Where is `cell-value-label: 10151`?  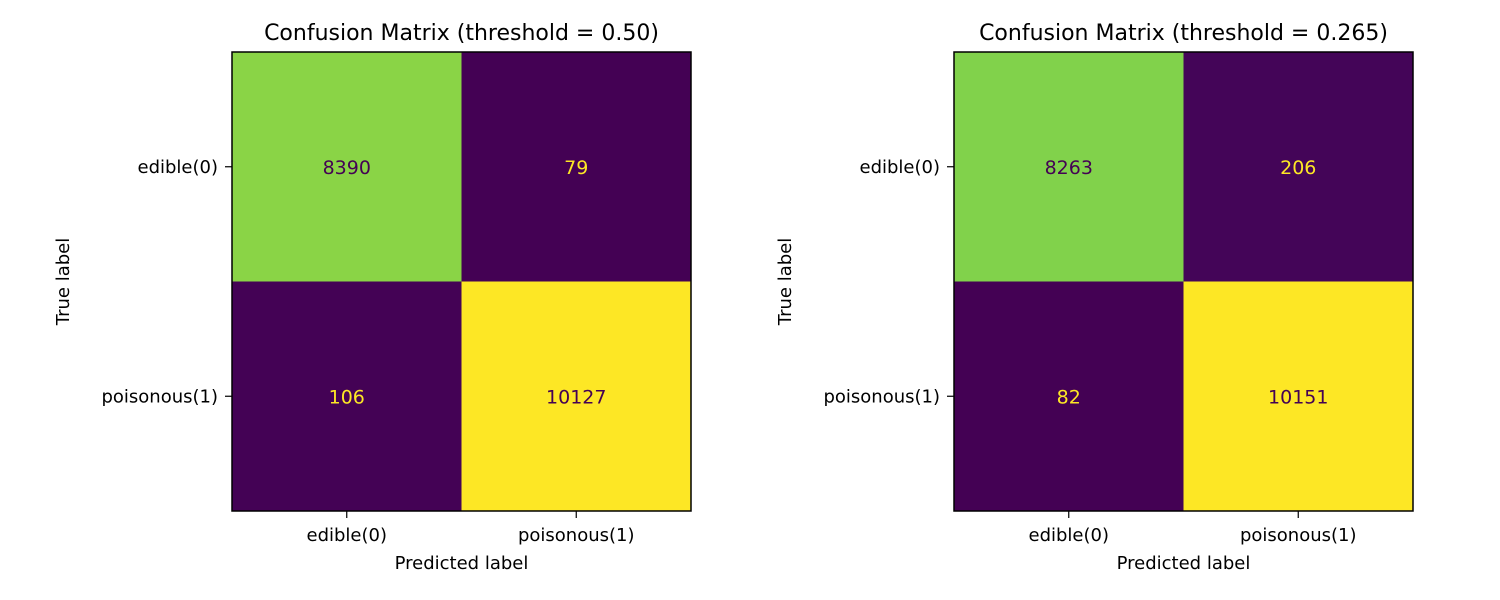
cell-value-label: 10151 is located at coordinates (1298, 397).